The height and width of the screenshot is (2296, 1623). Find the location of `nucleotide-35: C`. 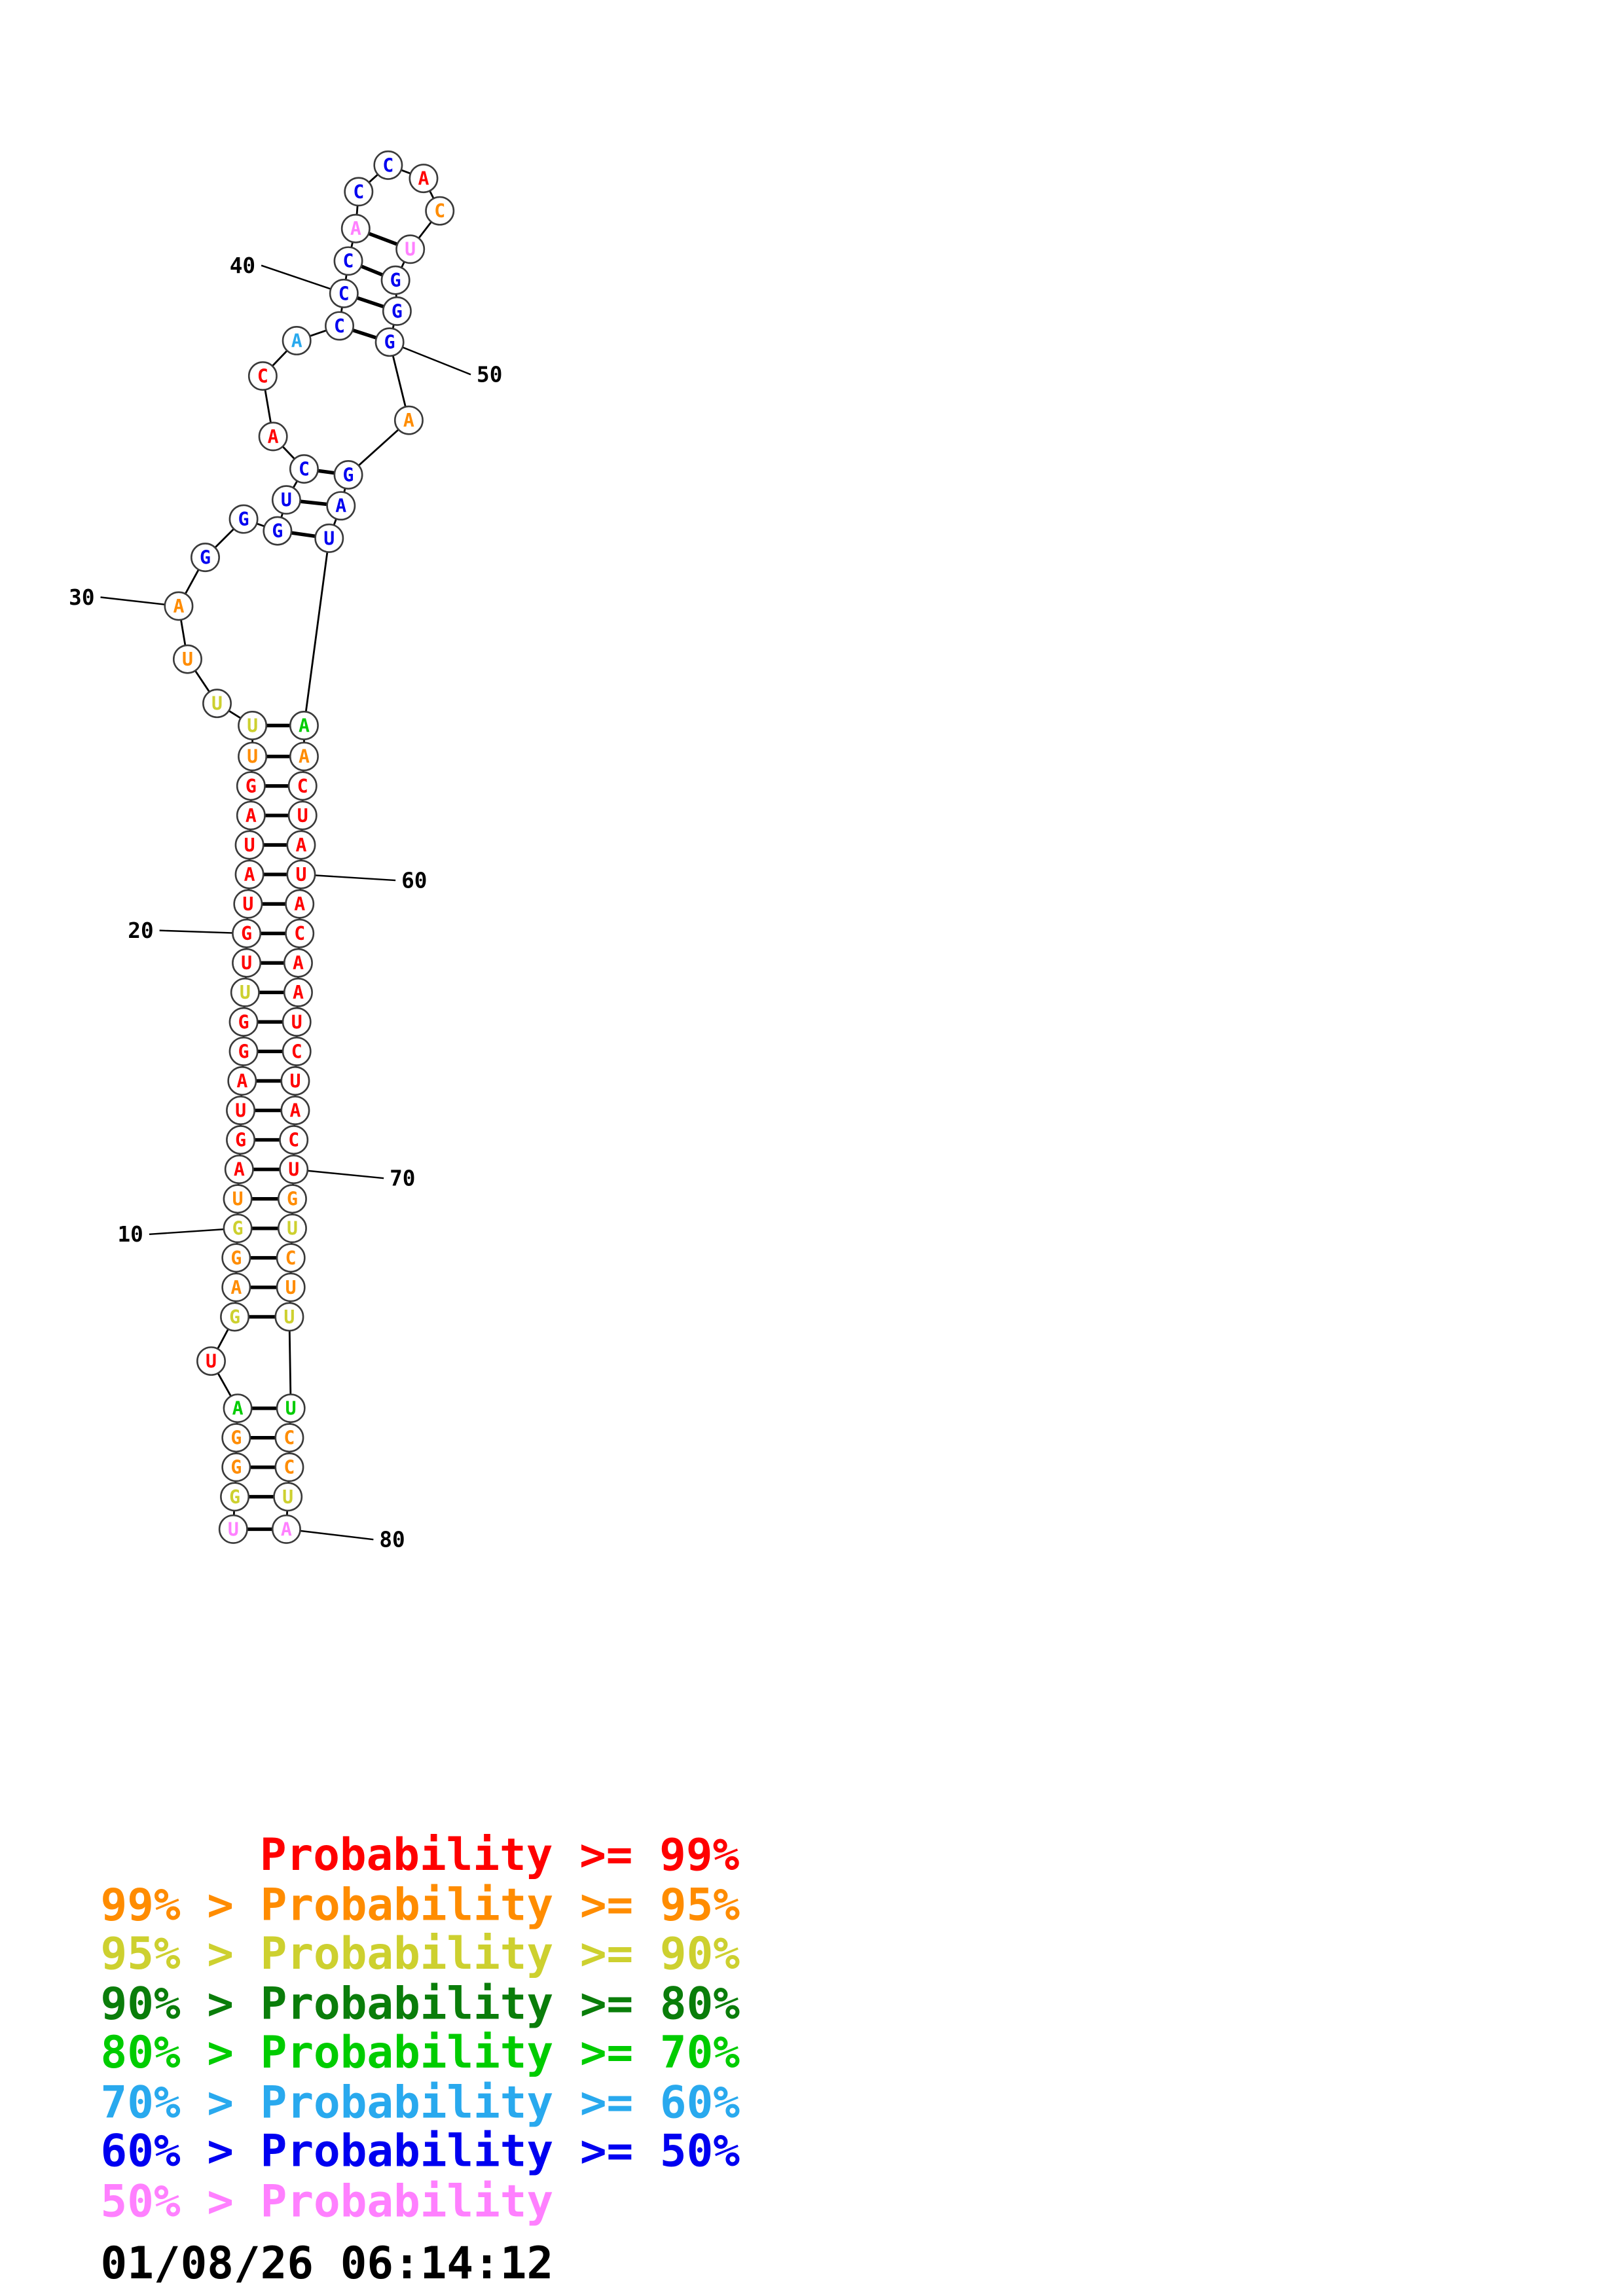

nucleotide-35: C is located at coordinates (304, 469).